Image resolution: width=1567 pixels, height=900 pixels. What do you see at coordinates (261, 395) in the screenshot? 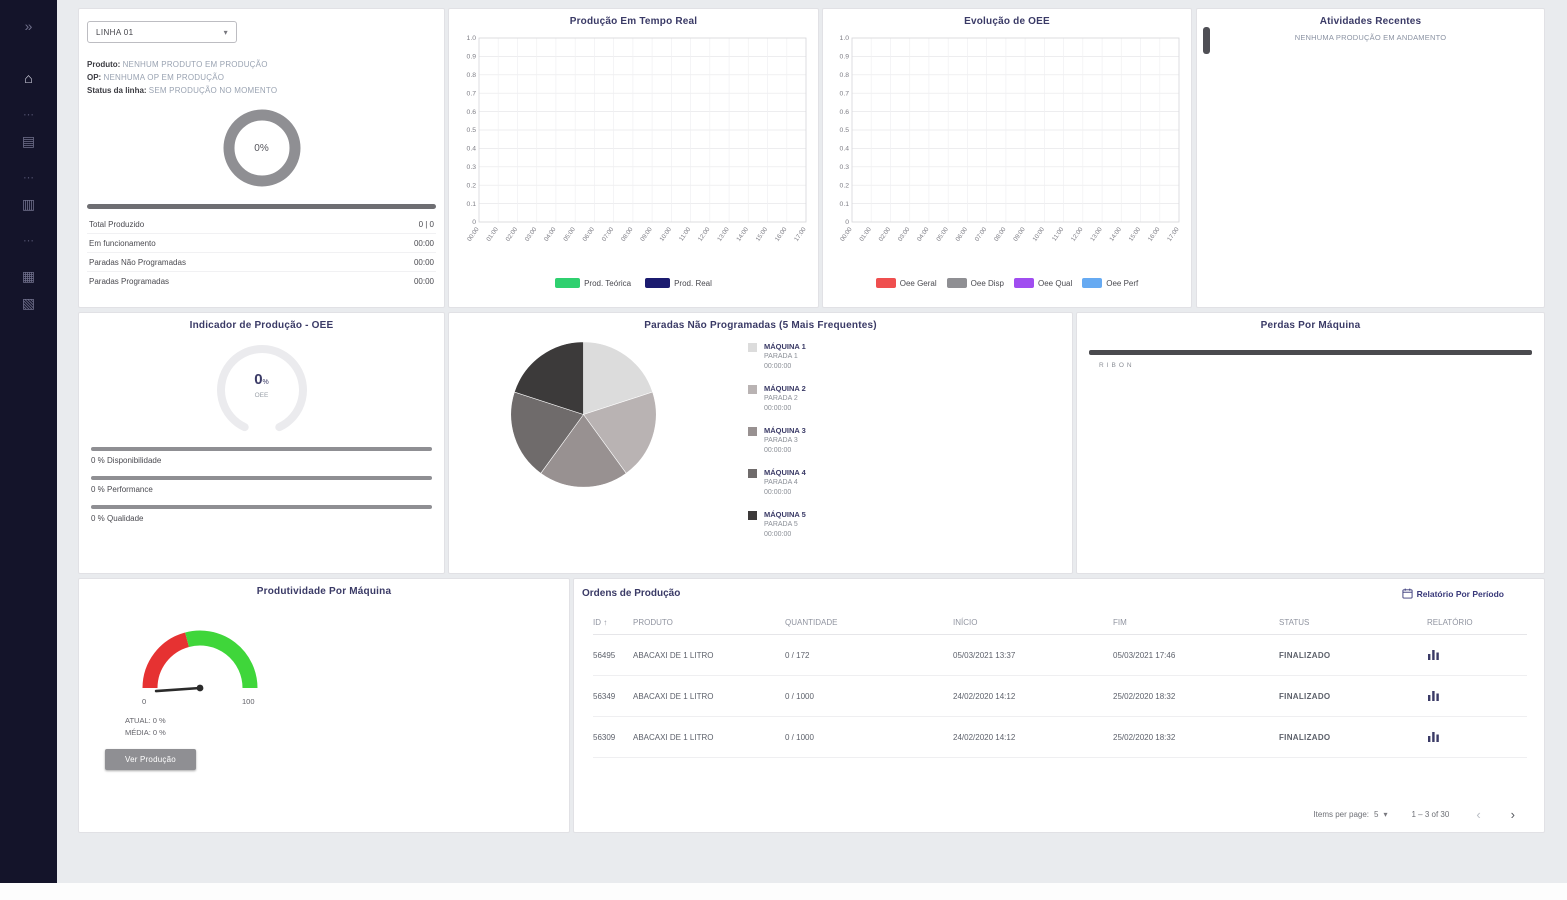
I see `oee-sublabel: OEE` at bounding box center [261, 395].